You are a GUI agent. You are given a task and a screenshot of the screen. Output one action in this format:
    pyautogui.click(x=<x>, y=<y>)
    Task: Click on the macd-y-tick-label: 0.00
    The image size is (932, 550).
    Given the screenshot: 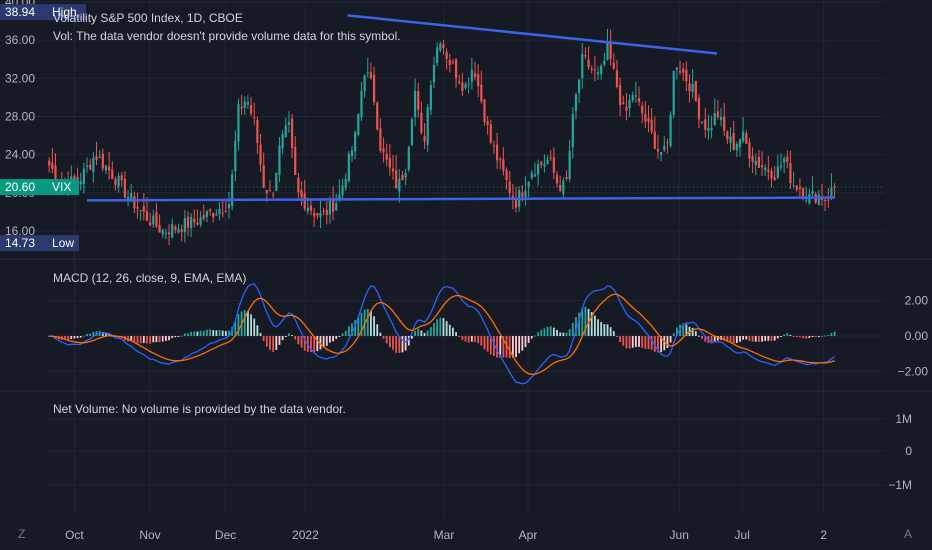 What is the action you would take?
    pyautogui.click(x=917, y=336)
    